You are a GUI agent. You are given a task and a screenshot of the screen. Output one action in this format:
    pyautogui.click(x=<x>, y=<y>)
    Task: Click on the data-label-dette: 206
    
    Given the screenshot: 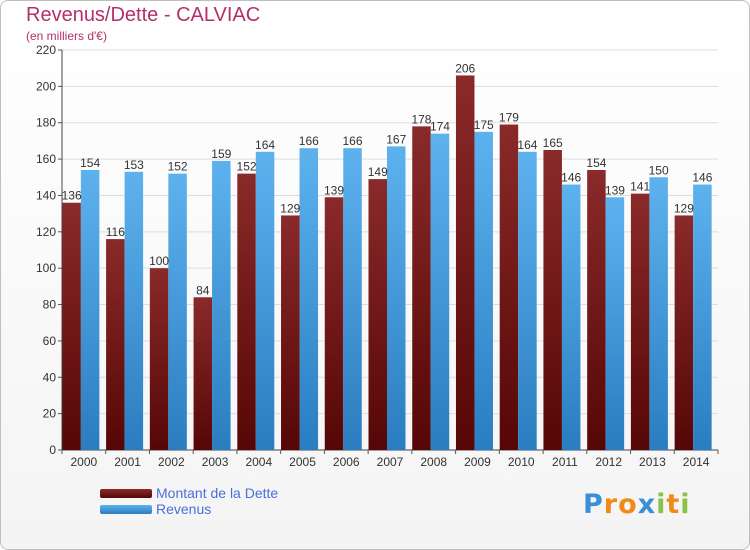 What is the action you would take?
    pyautogui.click(x=465, y=68)
    